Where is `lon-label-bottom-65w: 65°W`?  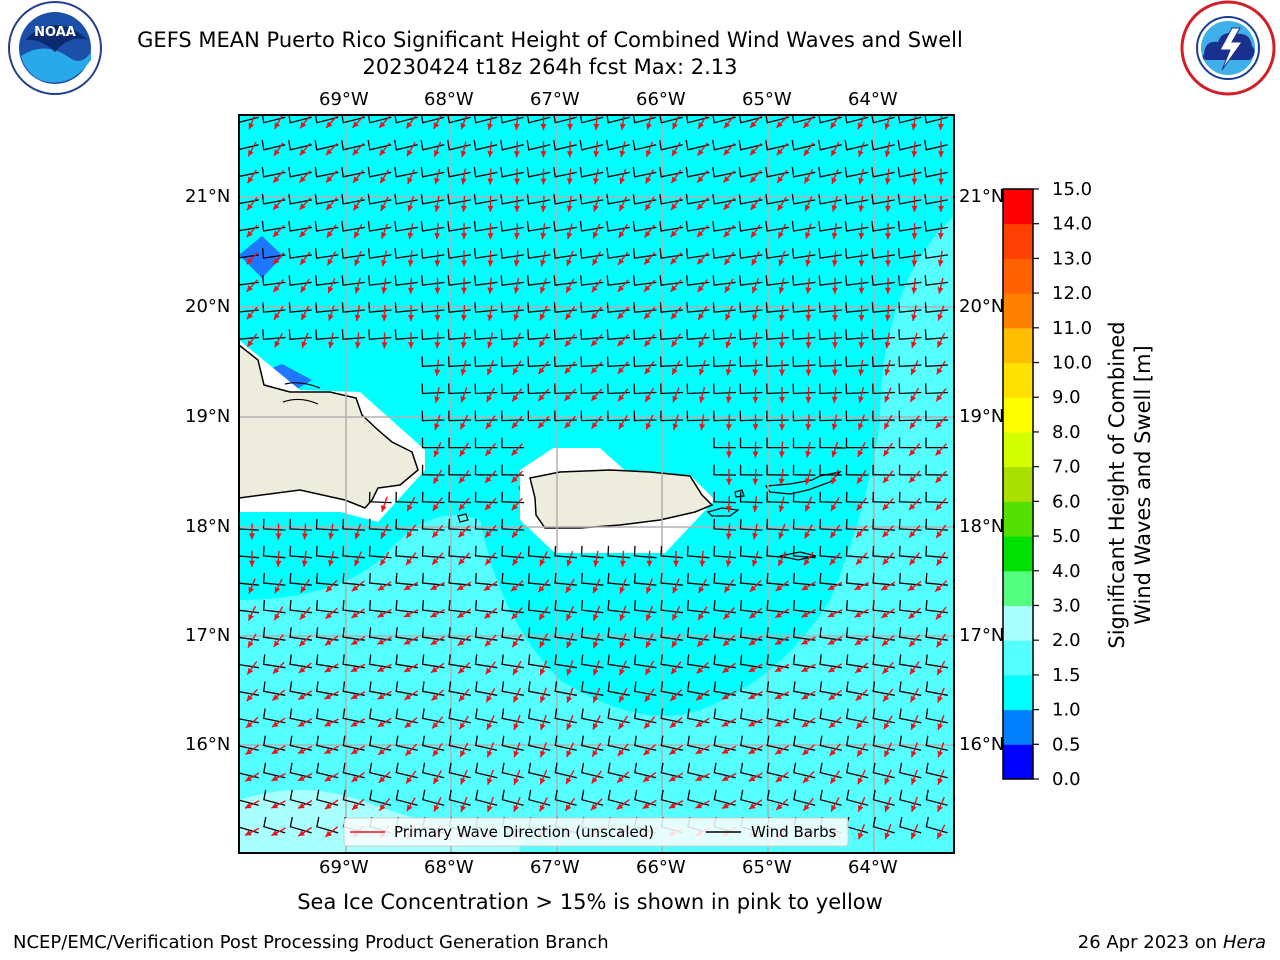
lon-label-bottom-65w: 65°W is located at coordinates (767, 867).